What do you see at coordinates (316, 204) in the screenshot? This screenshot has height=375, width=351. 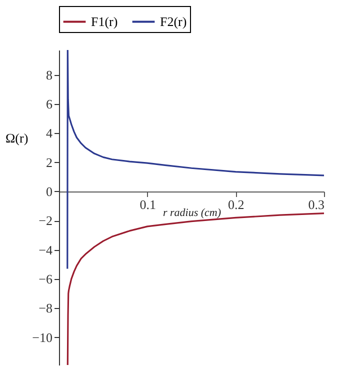 I see `x-tick-label: 0.3` at bounding box center [316, 204].